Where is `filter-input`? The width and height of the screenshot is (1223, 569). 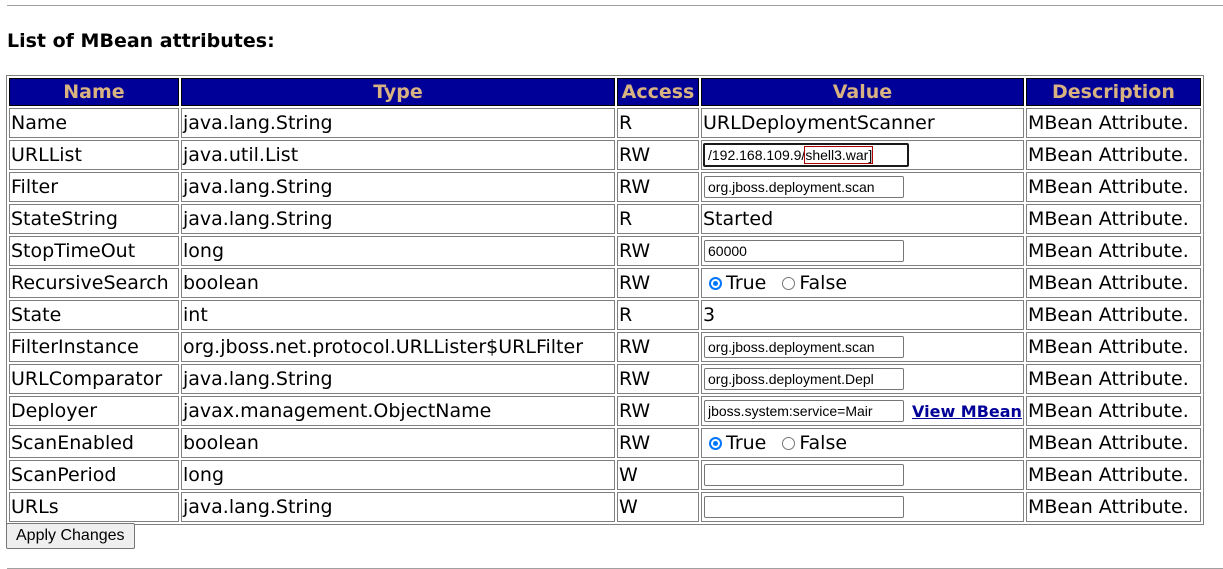
filter-input is located at coordinates (804, 187).